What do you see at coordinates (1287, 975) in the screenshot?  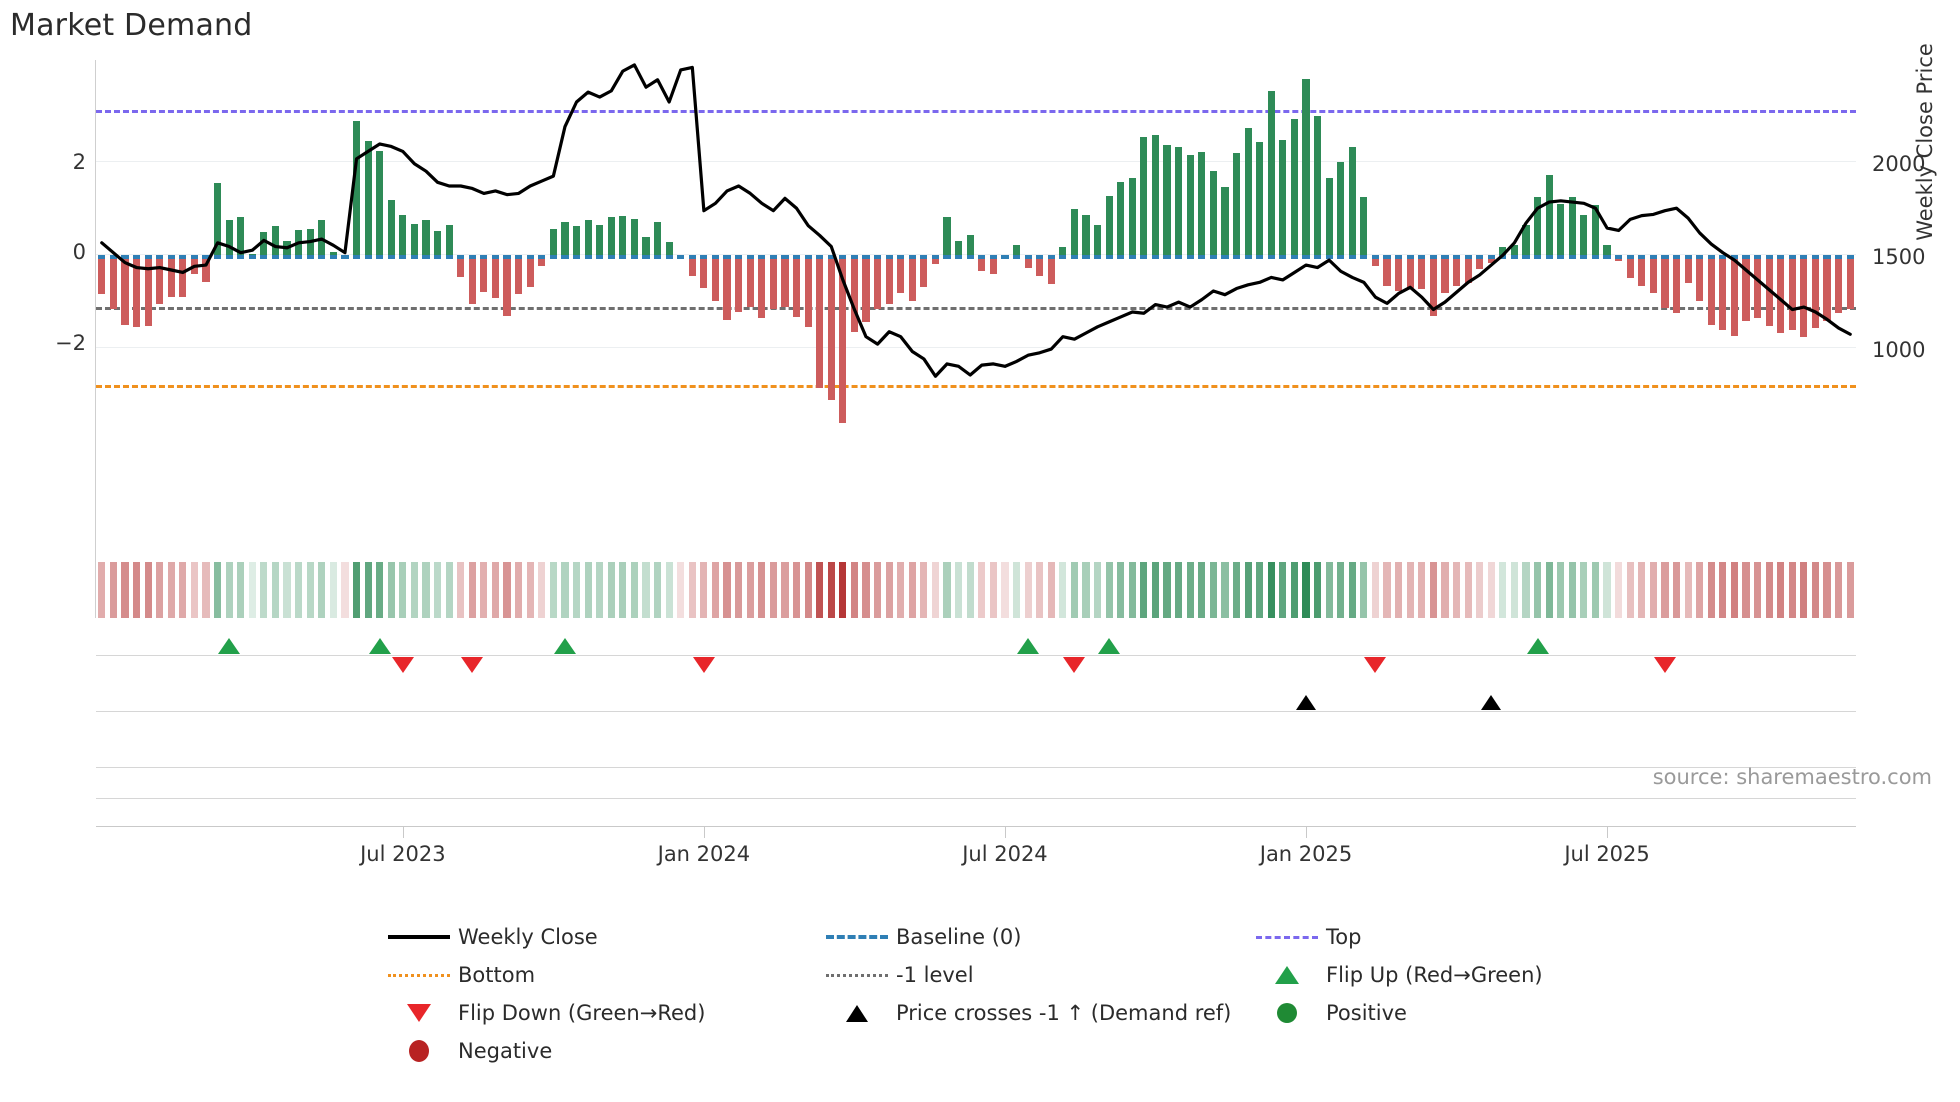 I see `triangle-up-green-icon` at bounding box center [1287, 975].